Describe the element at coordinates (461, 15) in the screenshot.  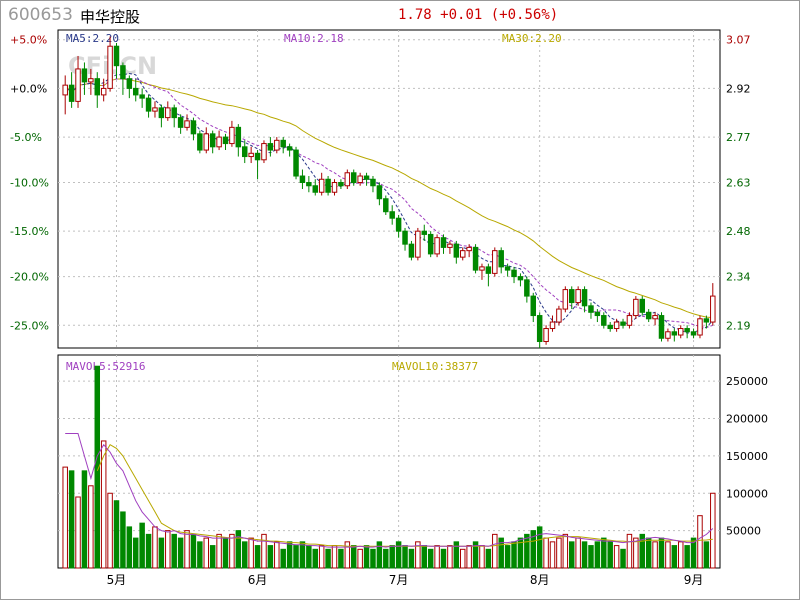
I see `price-change: +0.01` at that location.